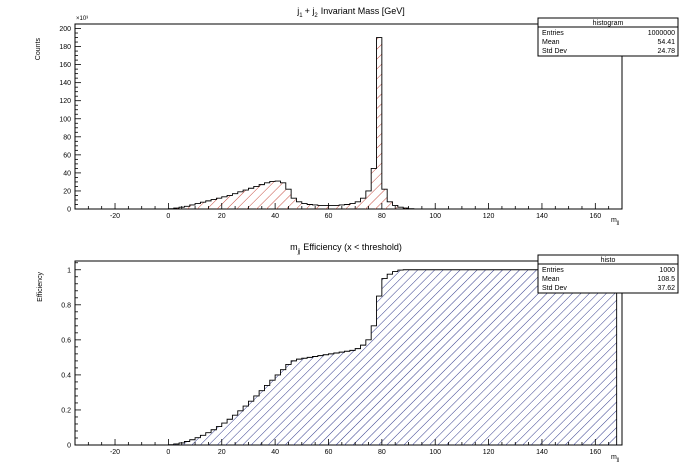 The image size is (698, 473). I want to click on bottom-x-tick-label: -20, so click(115, 452).